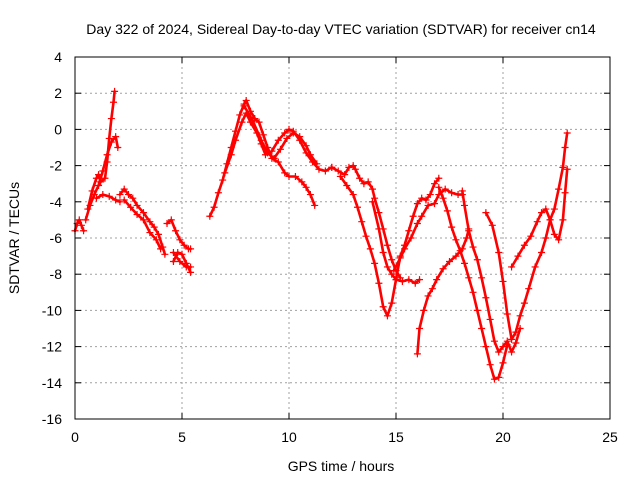 The width and height of the screenshot is (640, 480). Describe the element at coordinates (289, 437) in the screenshot. I see `x-tick-label: 10` at that location.